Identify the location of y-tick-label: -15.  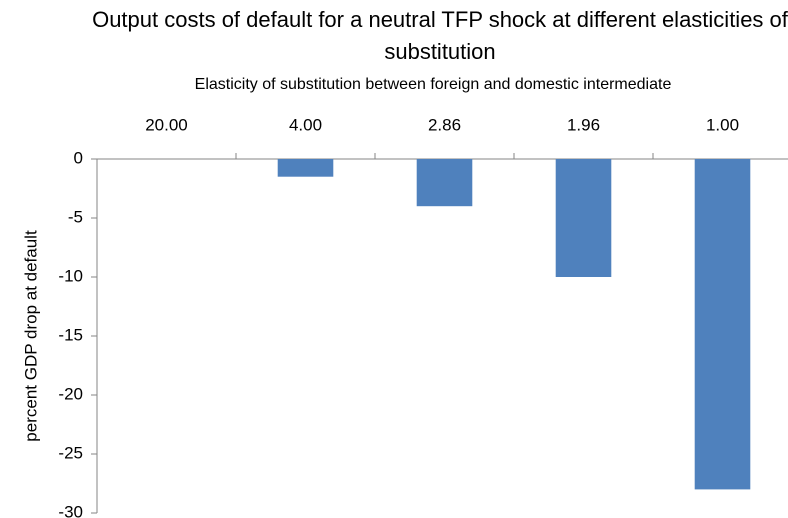
(70, 334).